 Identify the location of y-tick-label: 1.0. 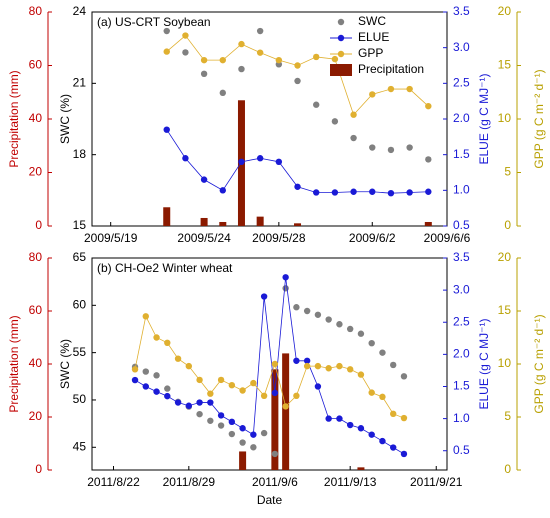
(461, 190).